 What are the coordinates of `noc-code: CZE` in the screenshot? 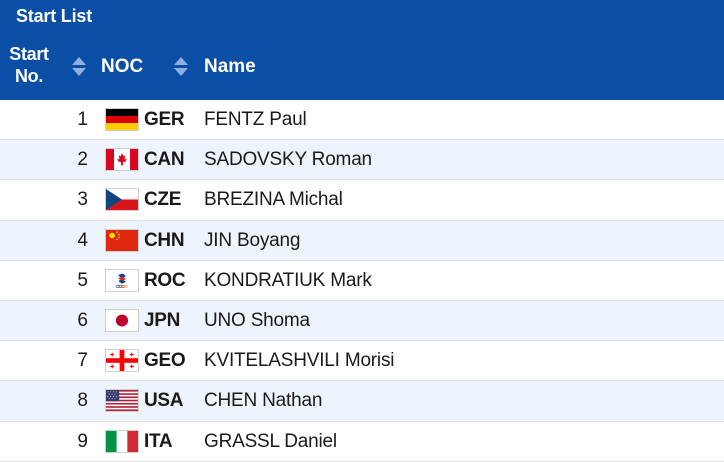 It's located at (163, 200).